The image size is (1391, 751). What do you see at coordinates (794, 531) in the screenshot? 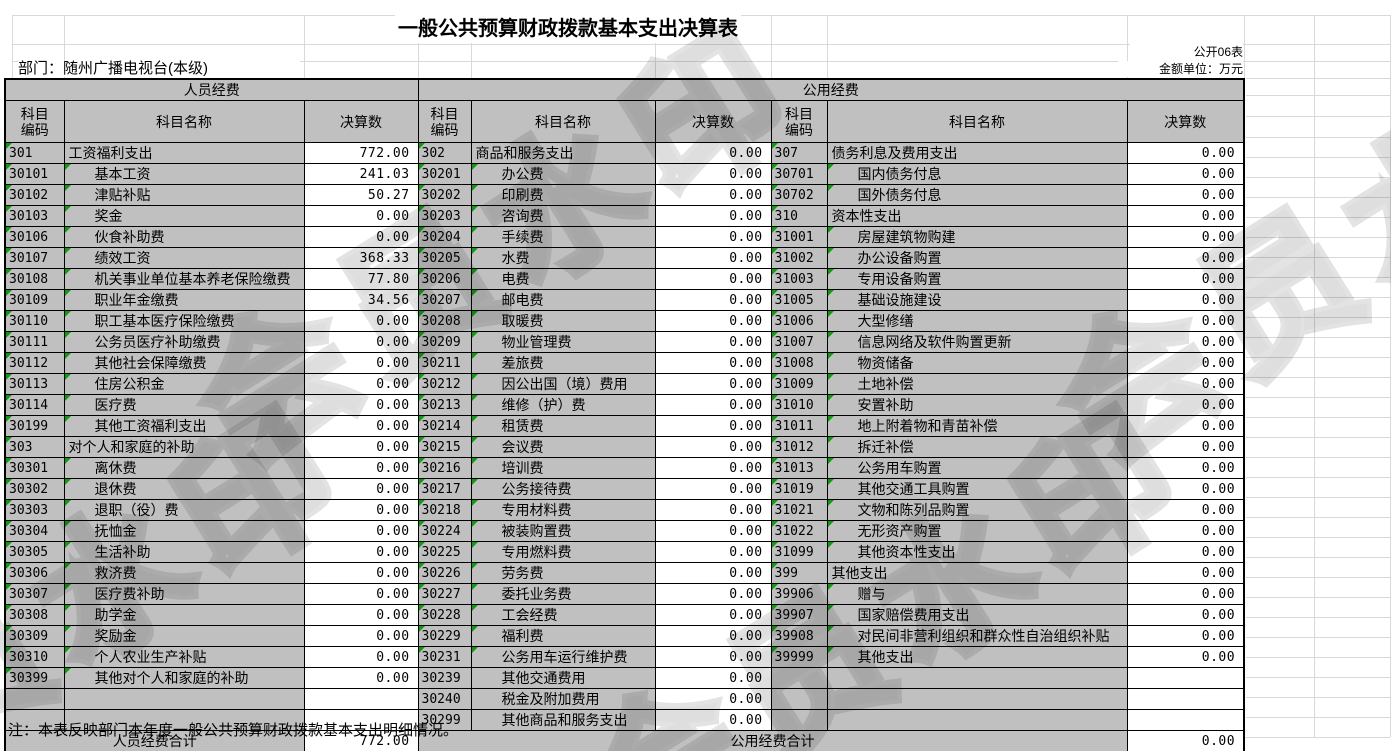
I see `subject-code: 31022` at bounding box center [794, 531].